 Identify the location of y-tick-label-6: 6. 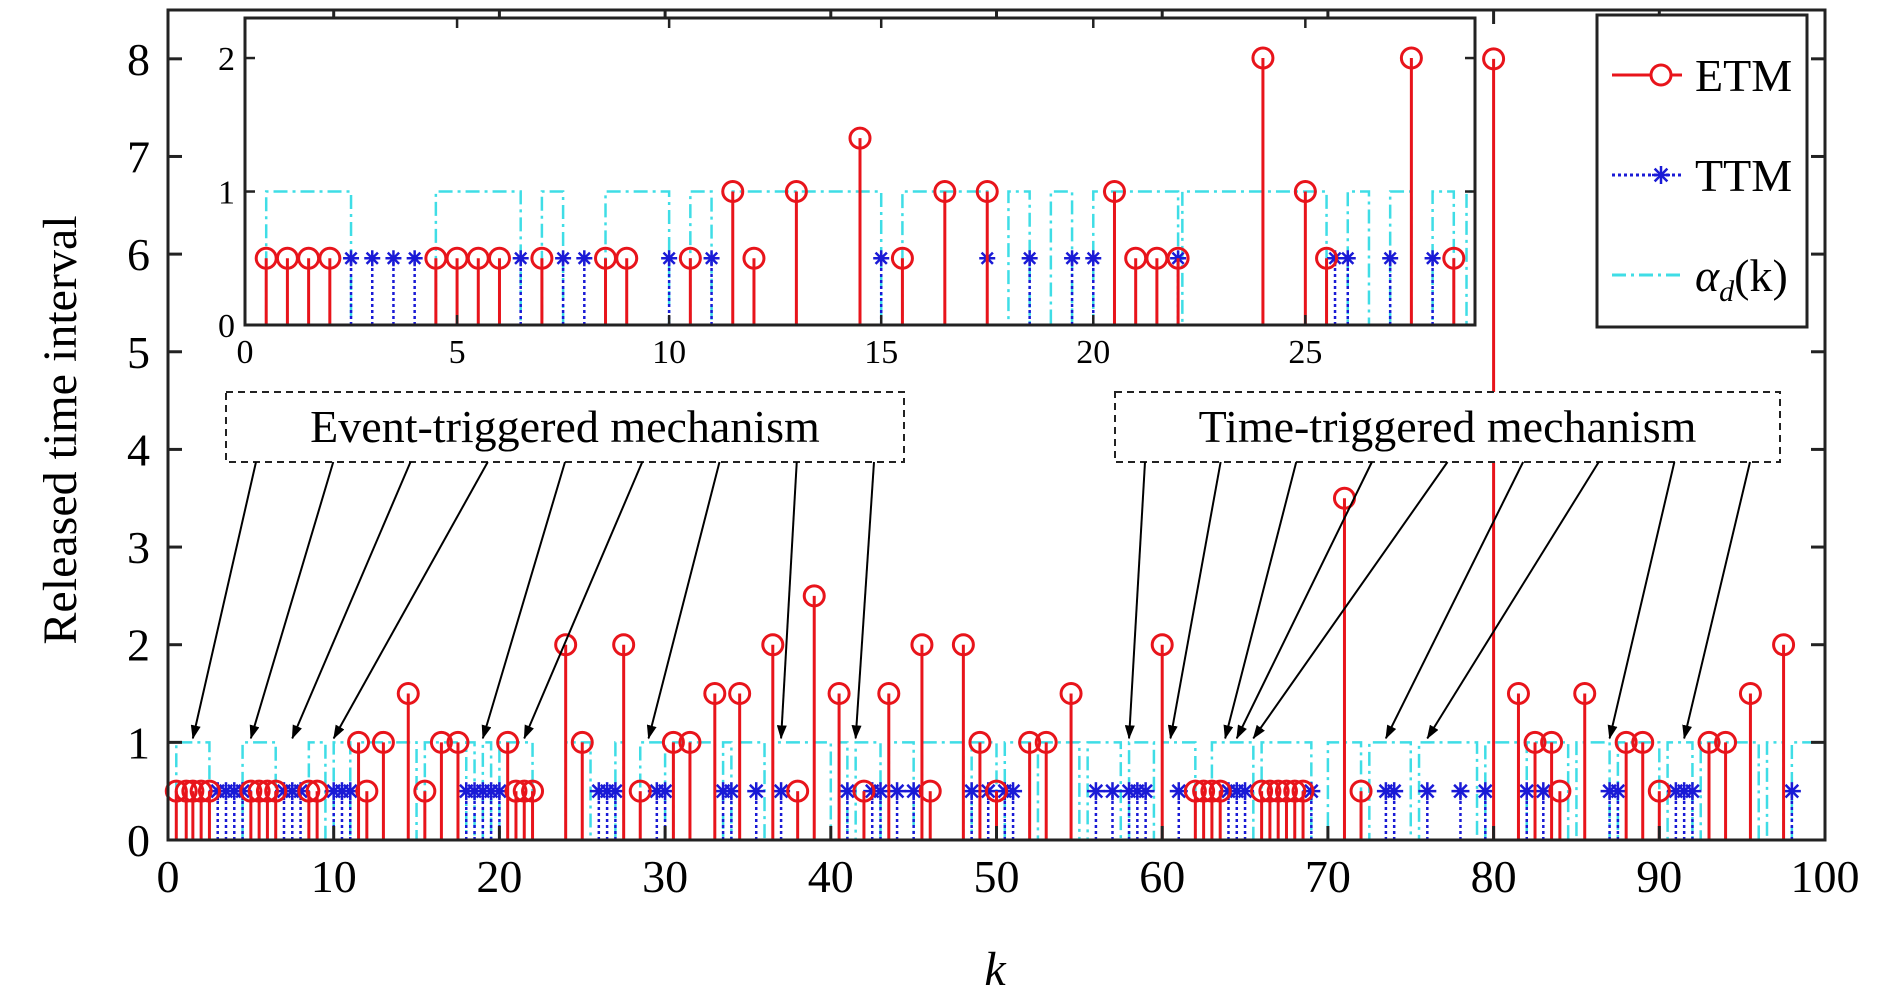
(138, 254).